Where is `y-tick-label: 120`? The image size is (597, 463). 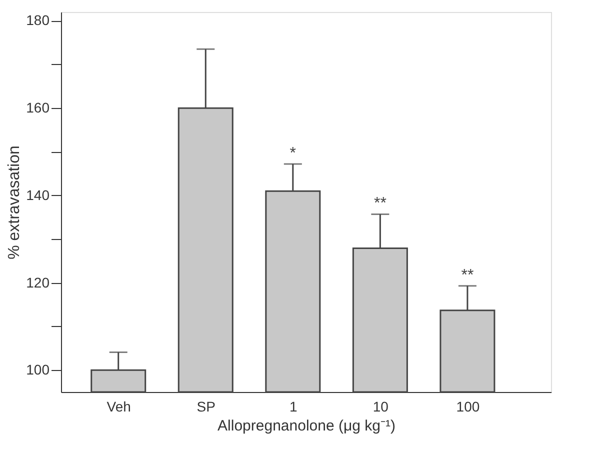 y-tick-label: 120 is located at coordinates (38, 282).